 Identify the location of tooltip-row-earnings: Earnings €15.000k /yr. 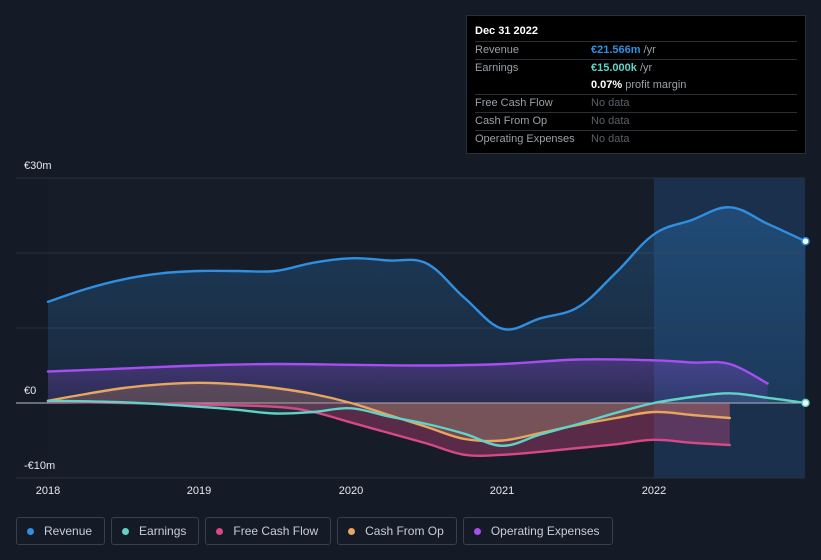
(636, 68).